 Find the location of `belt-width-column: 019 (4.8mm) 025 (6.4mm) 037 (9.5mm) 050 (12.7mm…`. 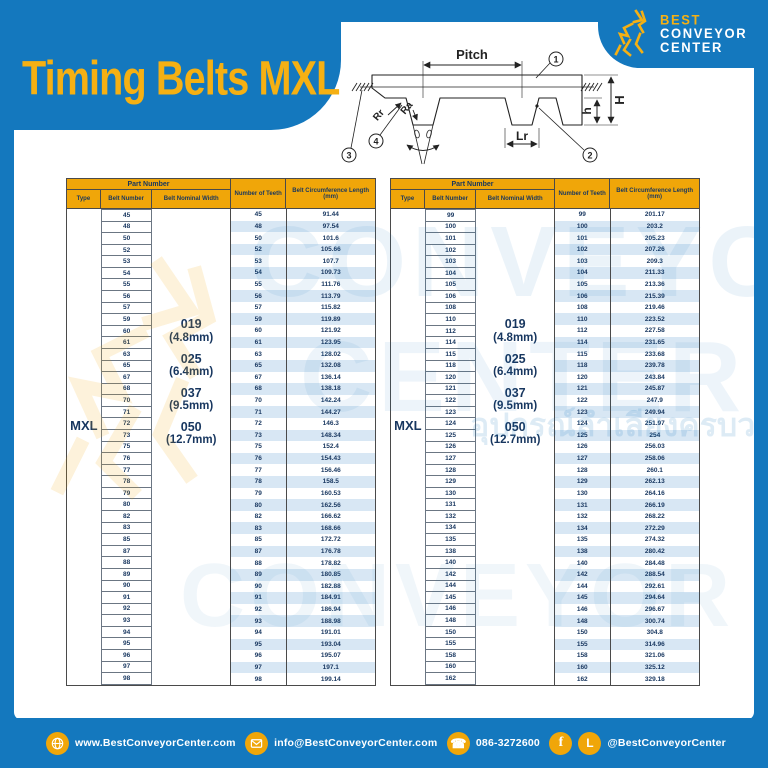

belt-width-column: 019 (4.8mm) 025 (6.4mm) 037 (9.5mm) 050 (12.7mm… is located at coordinates (191, 447).